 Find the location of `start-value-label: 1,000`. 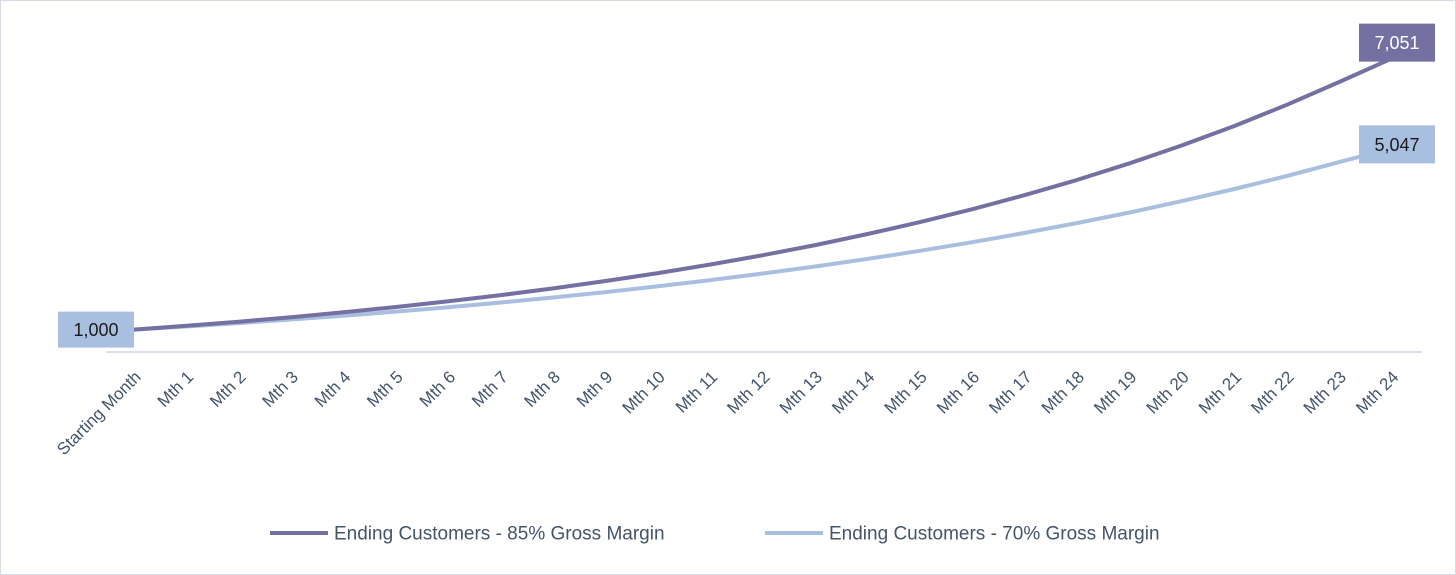

start-value-label: 1,000 is located at coordinates (96, 329).